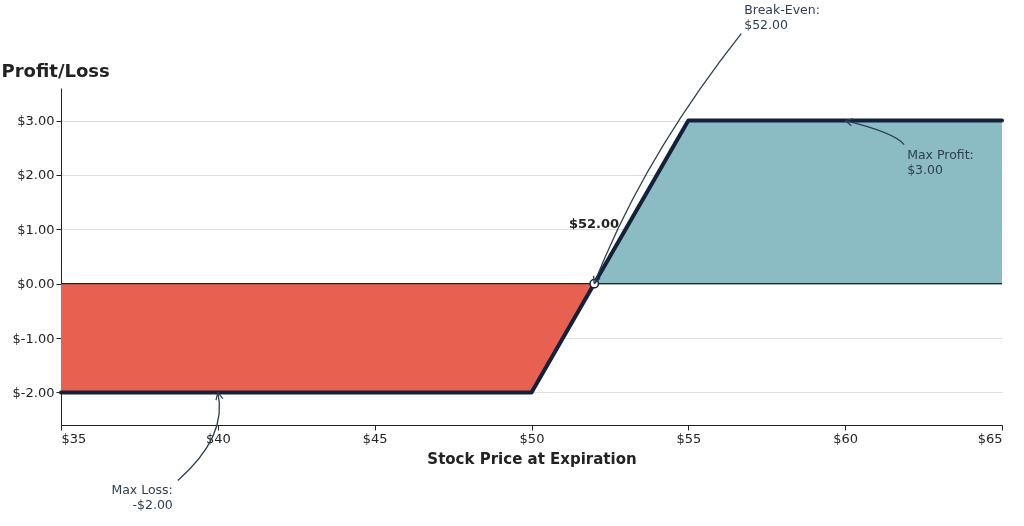  I want to click on annotation: $52.00, so click(594, 223).